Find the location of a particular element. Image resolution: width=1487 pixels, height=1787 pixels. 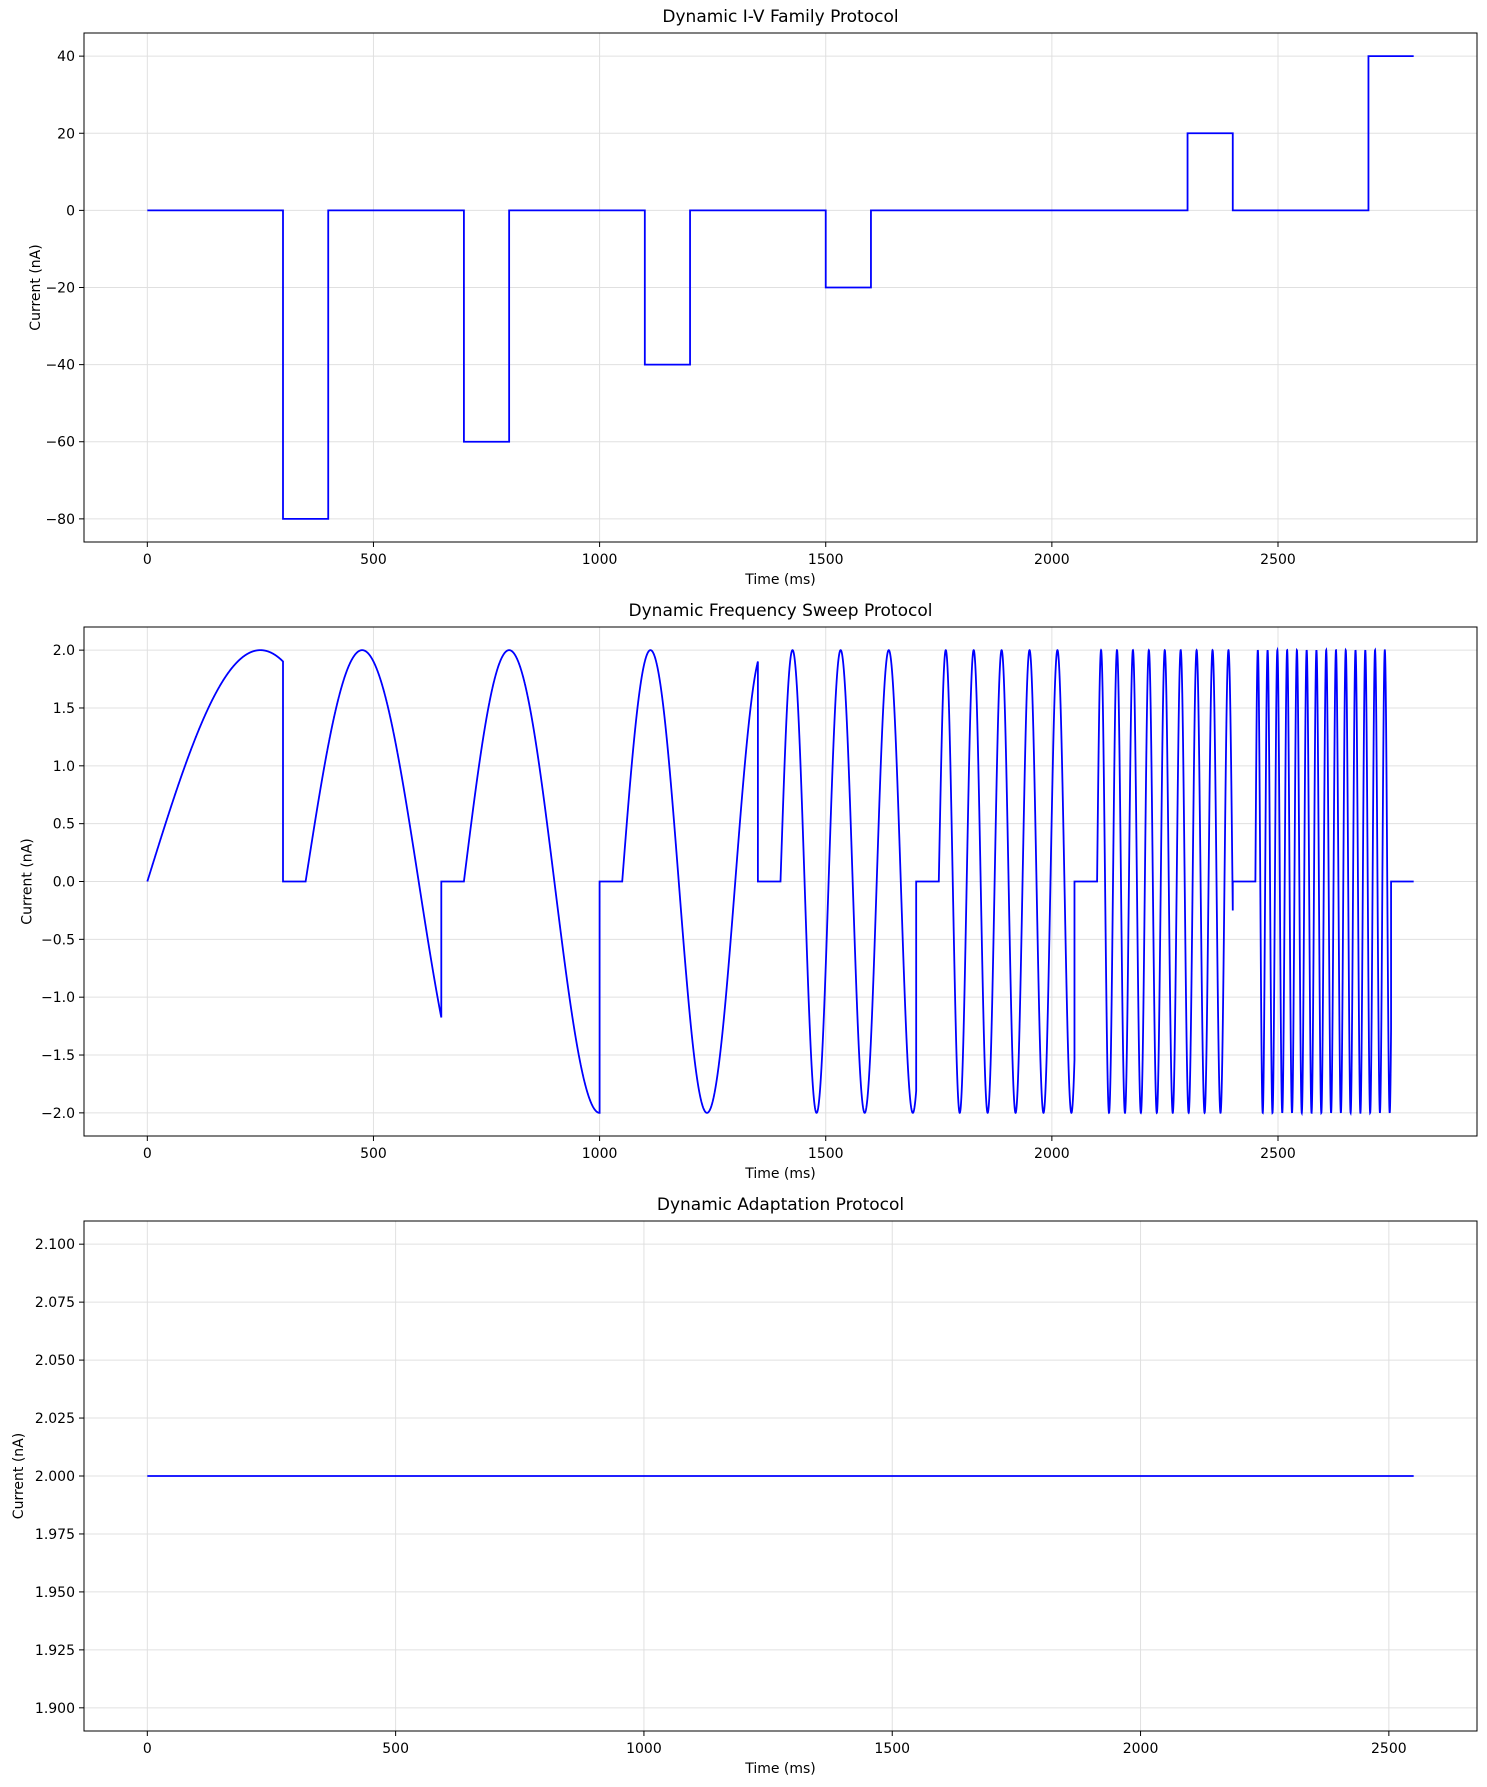

y-tick-label: 2.075 is located at coordinates (55, 1303).